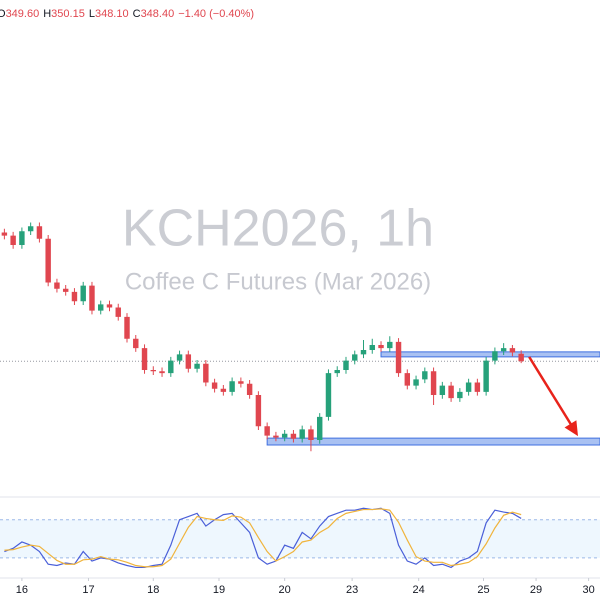  I want to click on change: −1.40 (−0.40%), so click(216, 14).